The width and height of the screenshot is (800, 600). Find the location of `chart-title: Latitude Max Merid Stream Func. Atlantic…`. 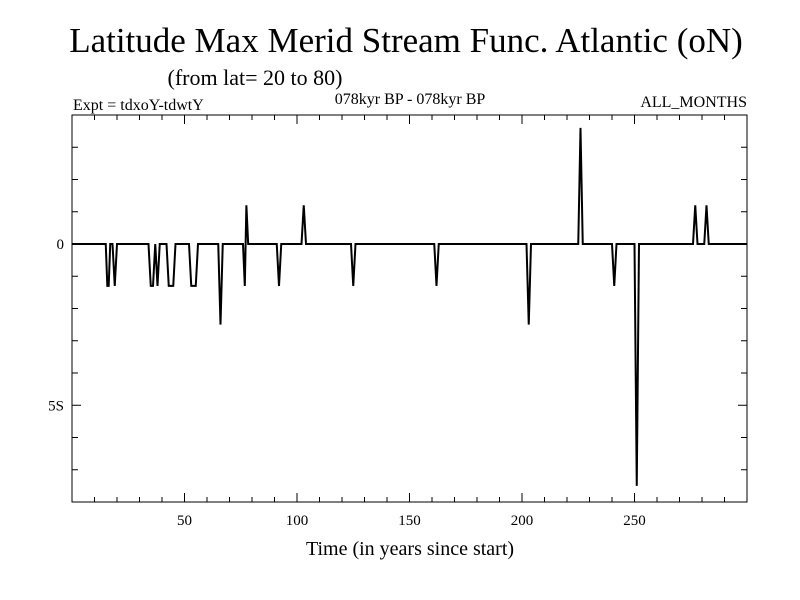

chart-title: Latitude Max Merid Stream Func. Atlantic… is located at coordinates (406, 40).